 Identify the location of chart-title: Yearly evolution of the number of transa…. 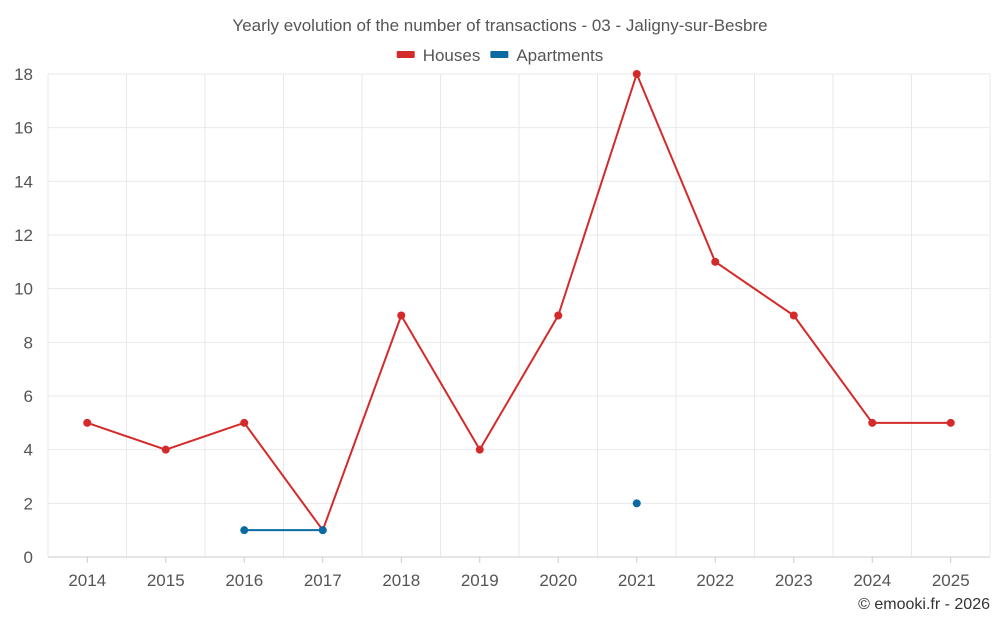
(499, 25).